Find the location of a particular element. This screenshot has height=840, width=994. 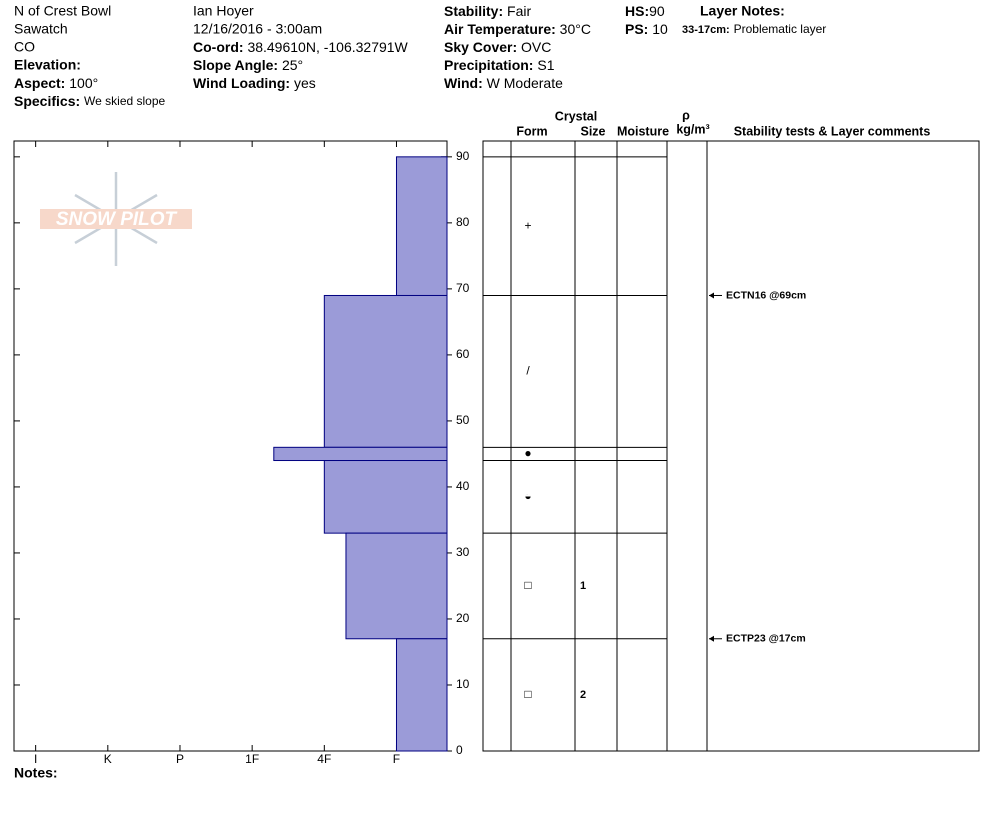

grain-form: ◒ is located at coordinates (527, 496).